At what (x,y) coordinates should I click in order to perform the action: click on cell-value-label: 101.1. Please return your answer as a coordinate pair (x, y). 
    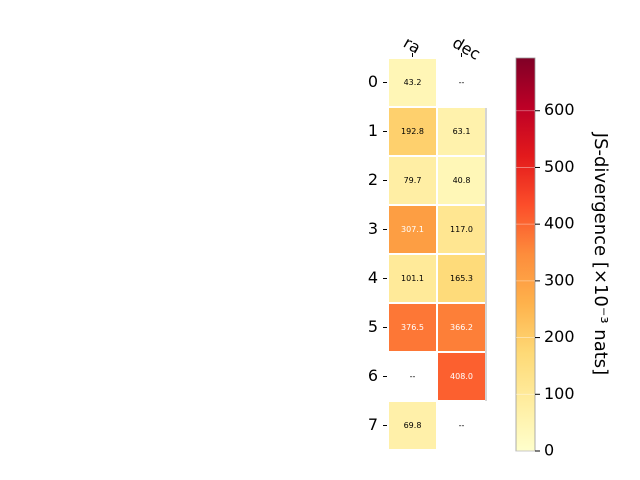
    Looking at the image, I should click on (412, 278).